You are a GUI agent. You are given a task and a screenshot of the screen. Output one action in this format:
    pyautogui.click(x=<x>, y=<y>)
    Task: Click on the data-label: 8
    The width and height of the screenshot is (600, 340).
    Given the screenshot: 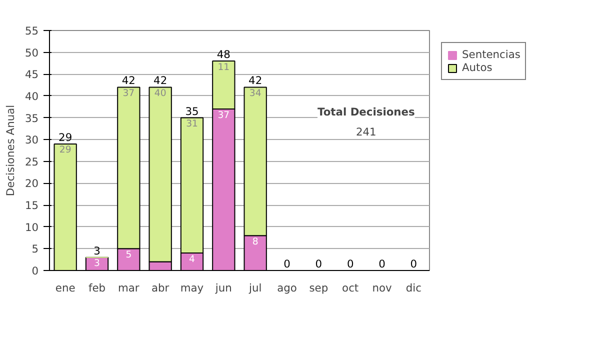 What is the action you would take?
    pyautogui.click(x=255, y=242)
    